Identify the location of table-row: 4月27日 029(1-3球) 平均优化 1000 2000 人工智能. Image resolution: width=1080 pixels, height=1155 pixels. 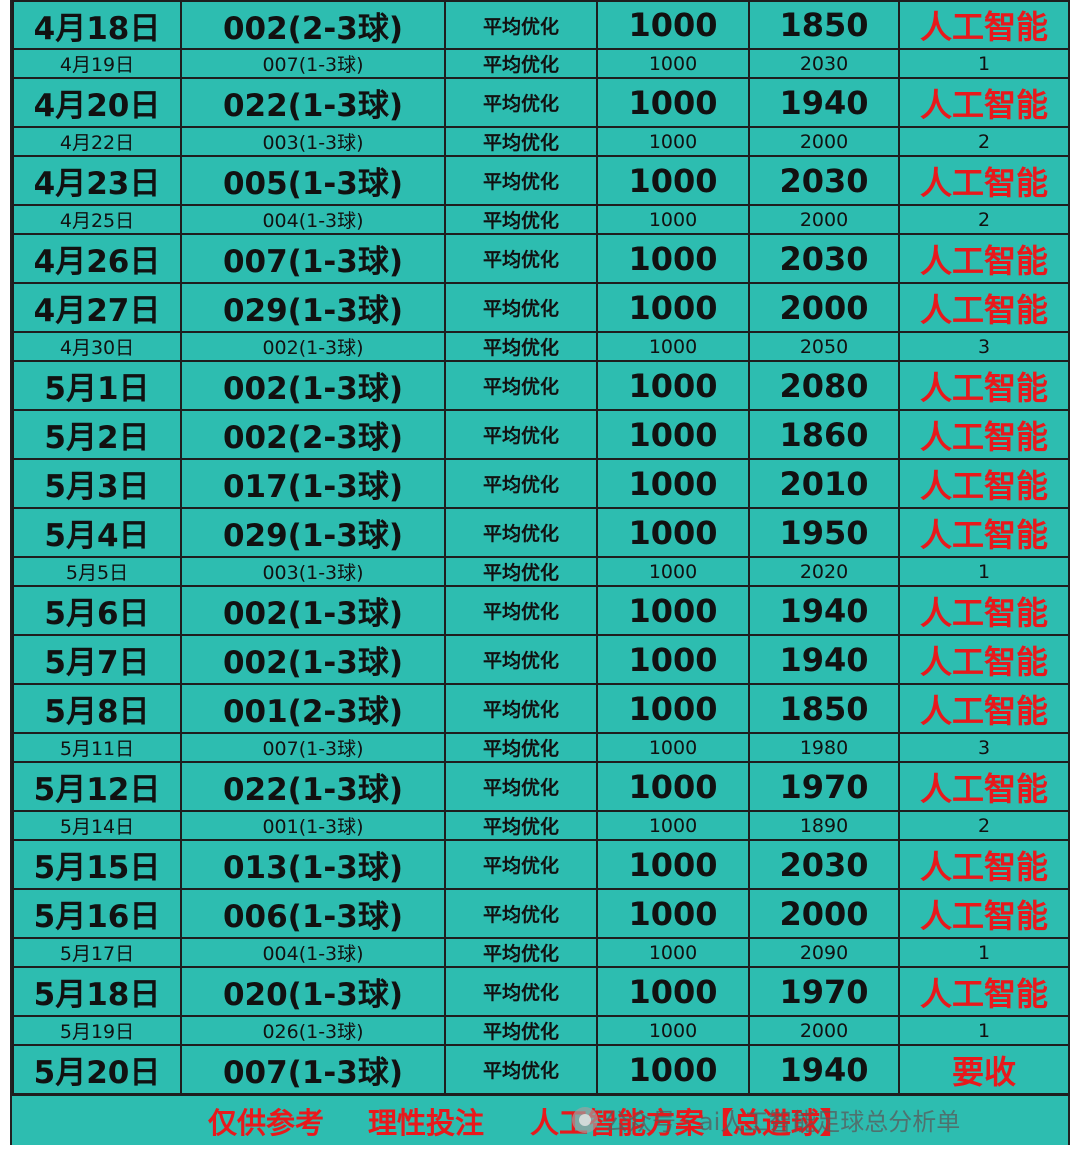
(541, 307).